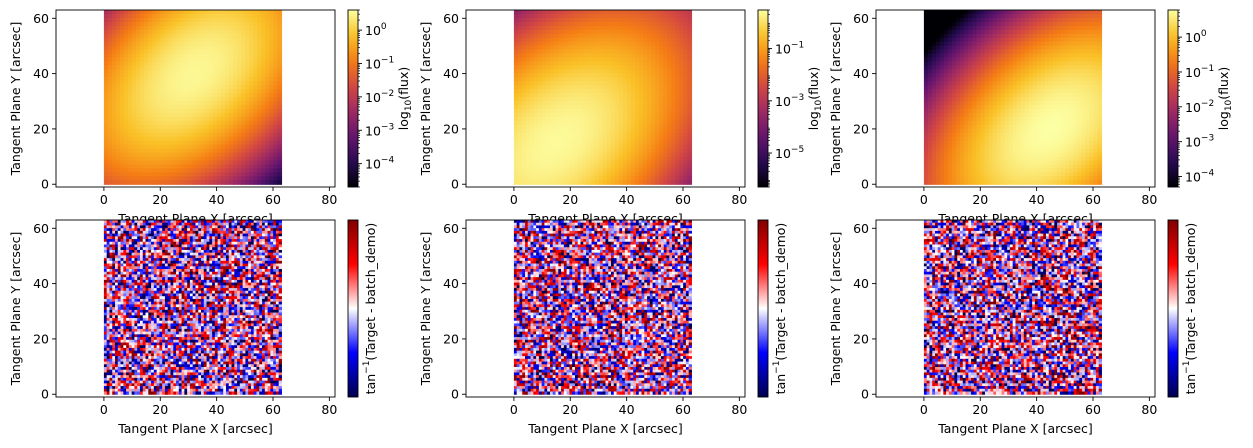 Image resolution: width=1253 pixels, height=448 pixels. Describe the element at coordinates (1196, 37) in the screenshot. I see `colorbar-tick-label: 10⁰` at that location.